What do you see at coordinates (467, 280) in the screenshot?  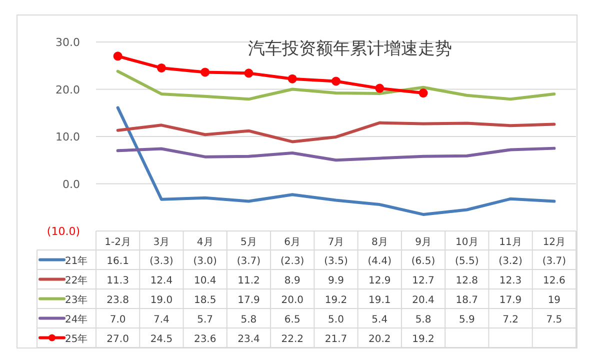 I see `data-label: 12.8` at bounding box center [467, 280].